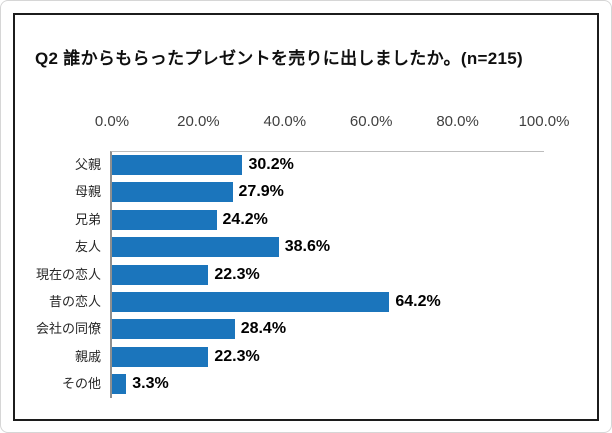 The image size is (612, 433). Describe the element at coordinates (271, 164) in the screenshot. I see `value-label: 30.2%` at that location.